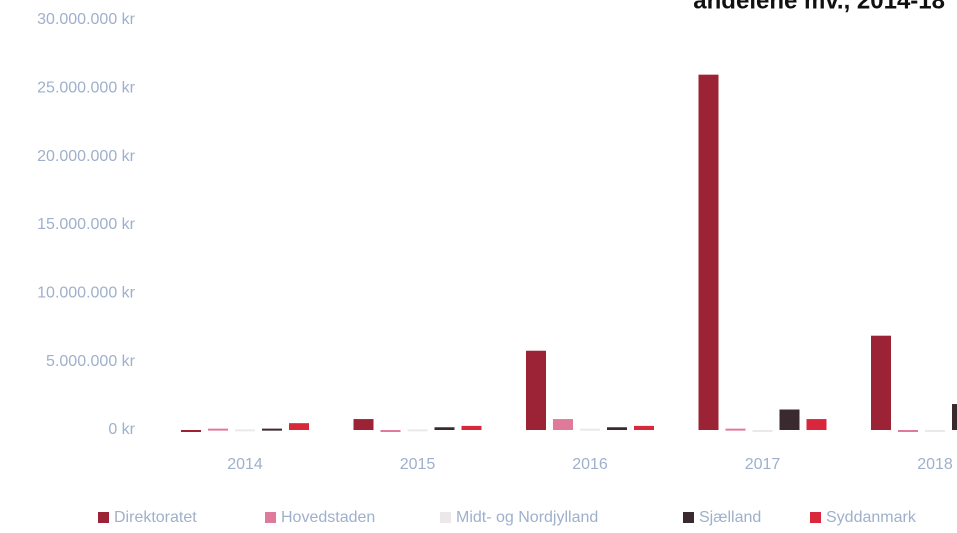 Image resolution: width=957 pixels, height=533 pixels. What do you see at coordinates (819, 7) in the screenshot?
I see `chart-title: andelene mv., 2014-18` at bounding box center [819, 7].